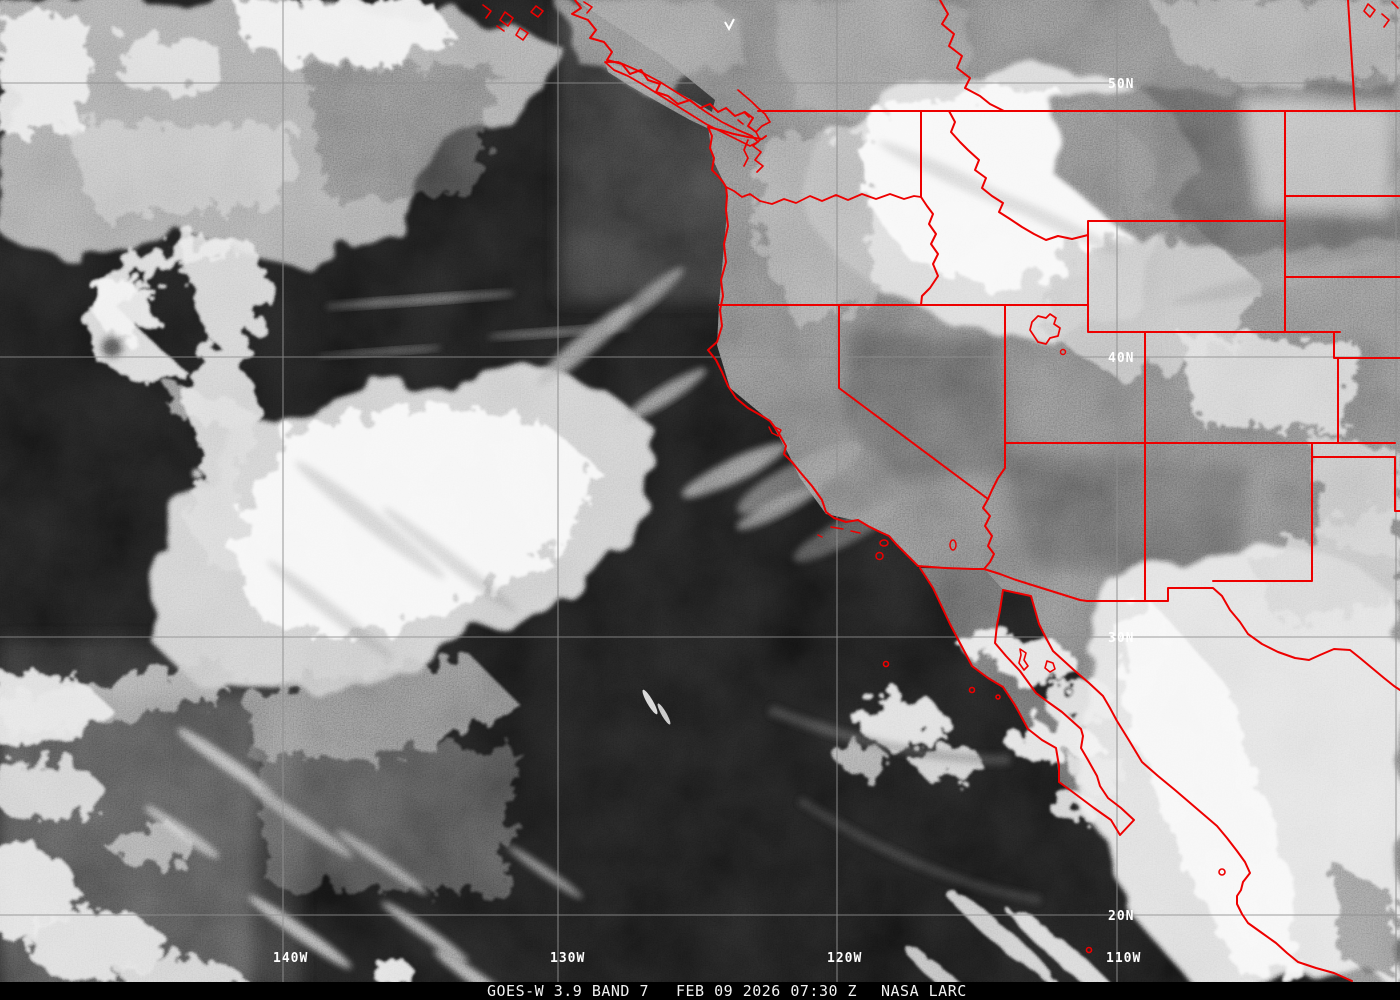 The height and width of the screenshot is (1000, 1400). What do you see at coordinates (1366, 387) in the screenshot?
I see `co-ks-borders` at bounding box center [1366, 387].